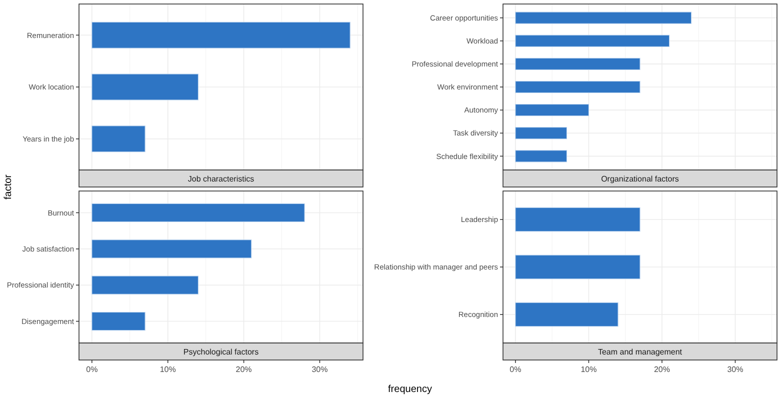 This screenshot has height=397, width=780. What do you see at coordinates (221, 351) in the screenshot?
I see `text: Psychological factors` at bounding box center [221, 351].